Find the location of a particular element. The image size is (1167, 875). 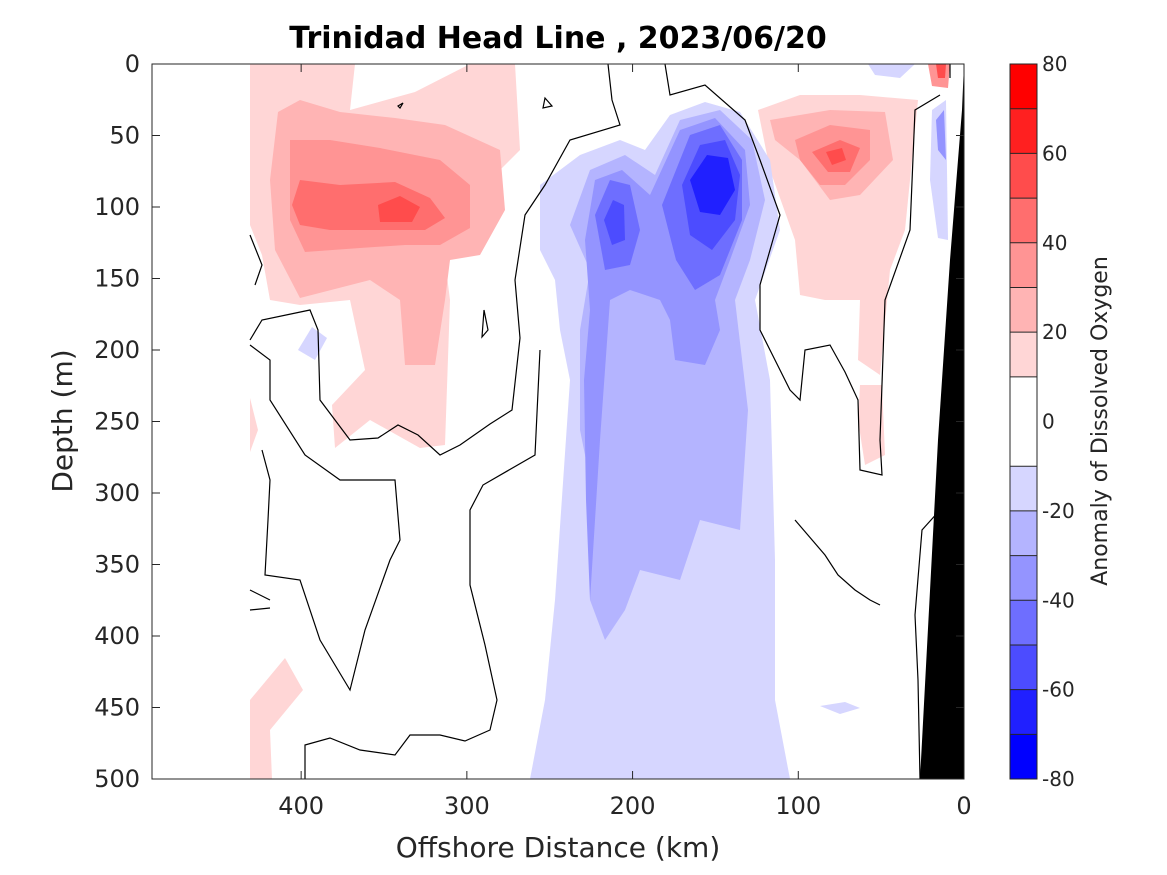

positive-anomaly-nearshore-deep is located at coordinates (871, 425).